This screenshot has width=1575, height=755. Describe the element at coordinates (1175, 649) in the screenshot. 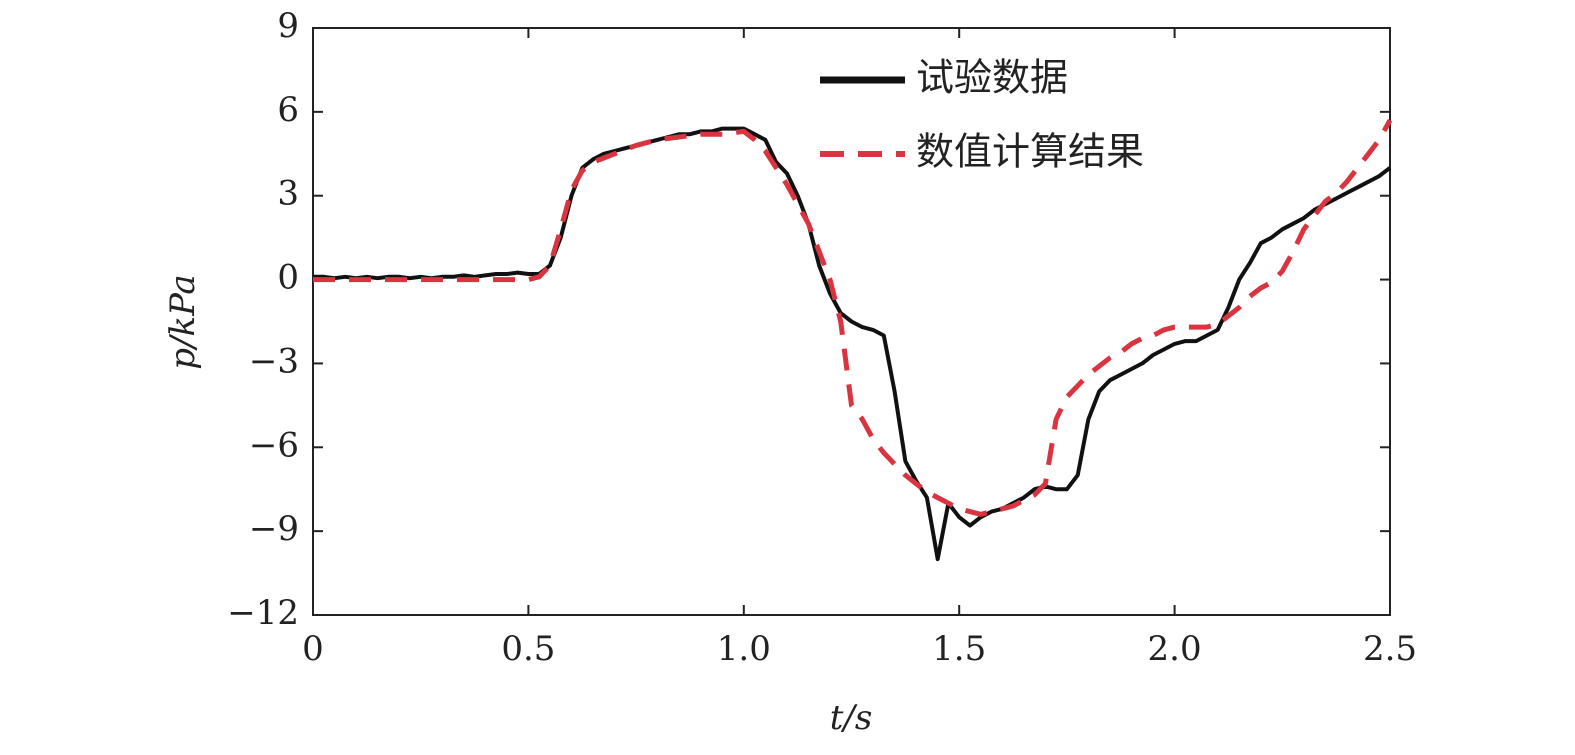

I see `x-tick-label: 2.0` at that location.